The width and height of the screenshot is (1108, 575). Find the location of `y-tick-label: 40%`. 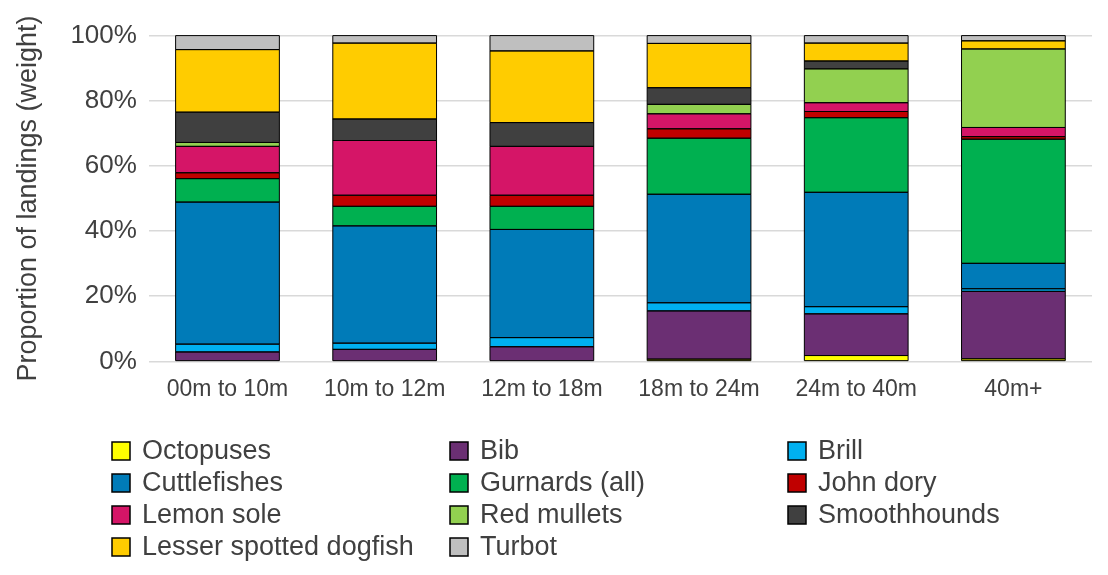

y-tick-label: 40% is located at coordinates (110, 229).